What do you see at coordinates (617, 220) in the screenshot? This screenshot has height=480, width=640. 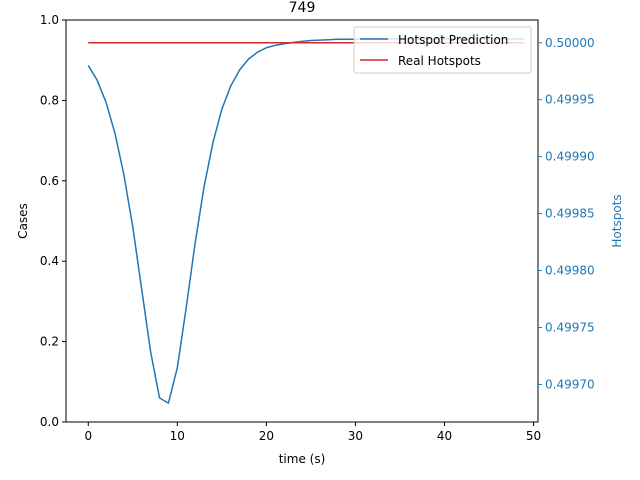 I see `y2-axis-label: Hotspots` at bounding box center [617, 220].